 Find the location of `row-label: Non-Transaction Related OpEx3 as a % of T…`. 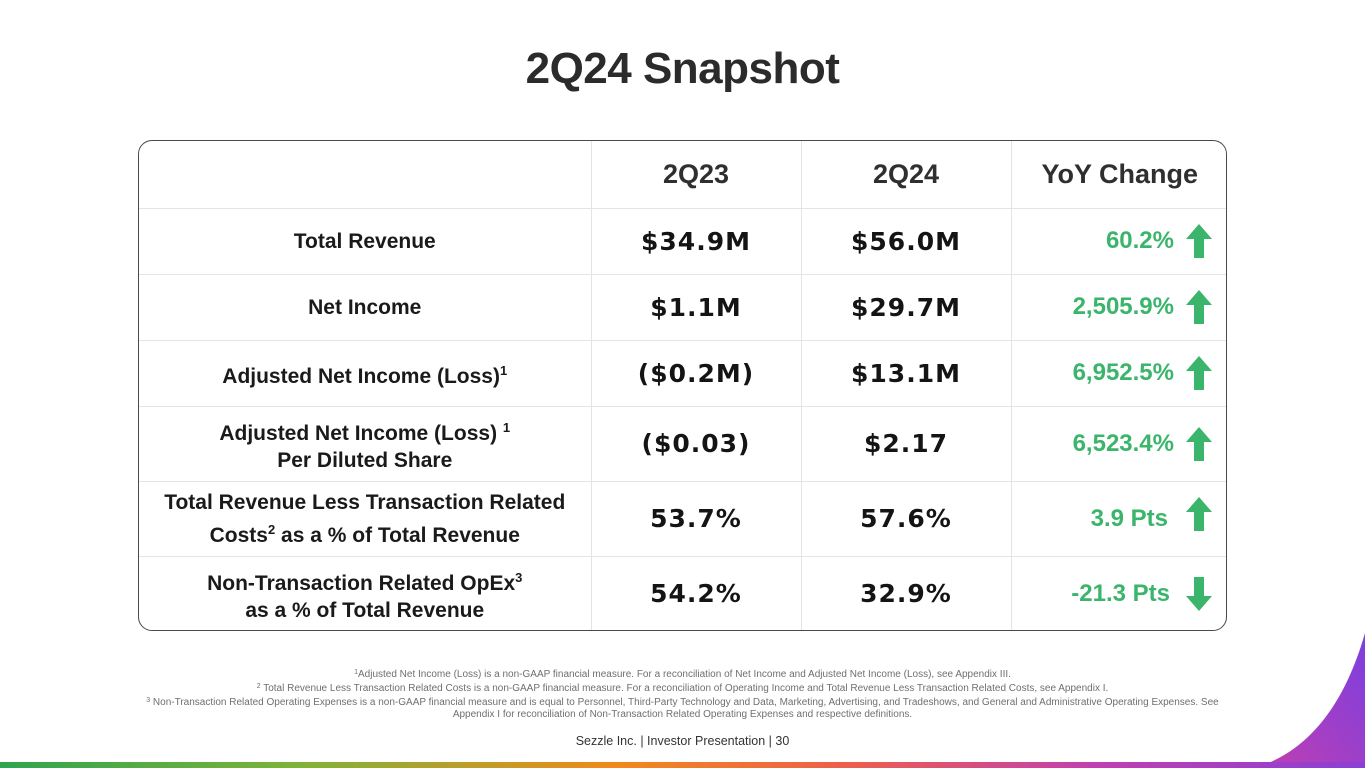

row-label: Non-Transaction Related OpEx3 as a % of T… is located at coordinates (365, 593).